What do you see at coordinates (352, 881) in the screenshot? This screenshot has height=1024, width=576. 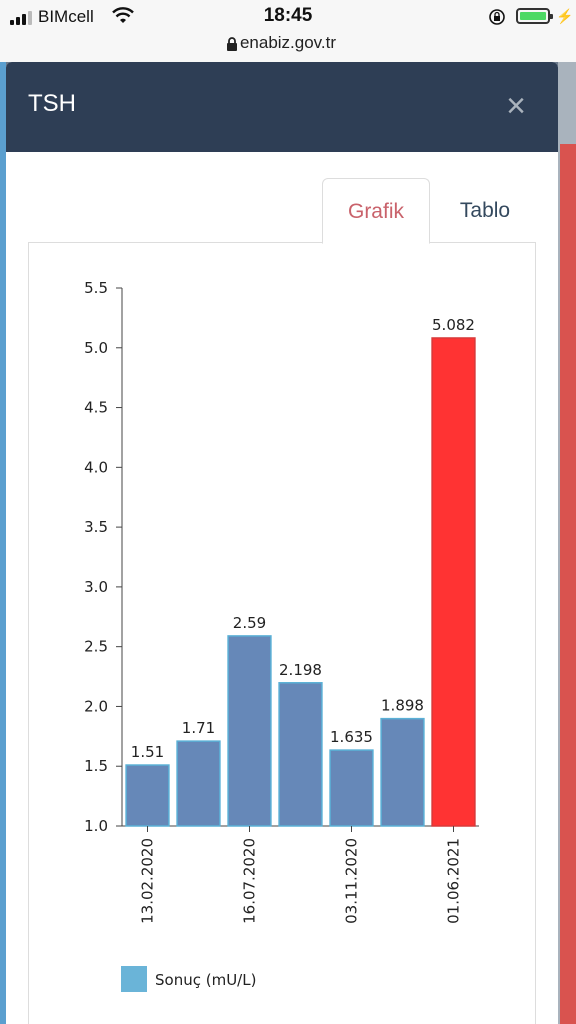 I see `x-tick-label: 03.11.2020` at bounding box center [352, 881].